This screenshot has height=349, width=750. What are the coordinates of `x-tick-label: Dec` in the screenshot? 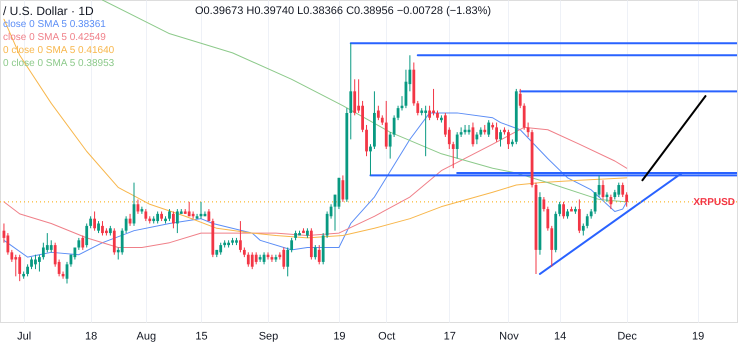 It's located at (627, 336).